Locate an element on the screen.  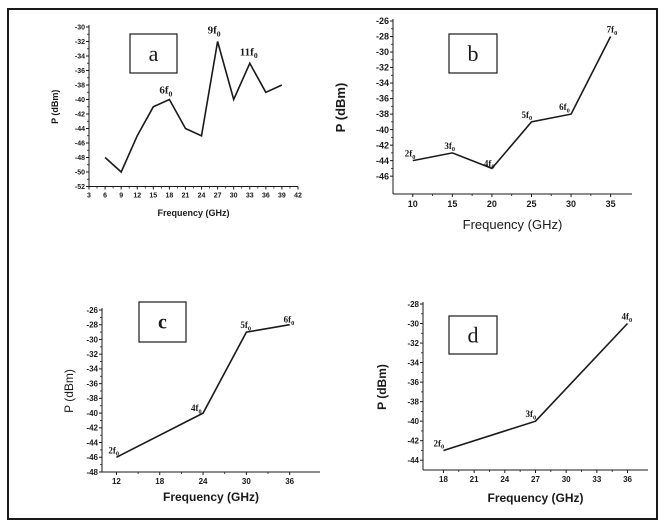
x-tick-label: 3 is located at coordinates (89, 196).